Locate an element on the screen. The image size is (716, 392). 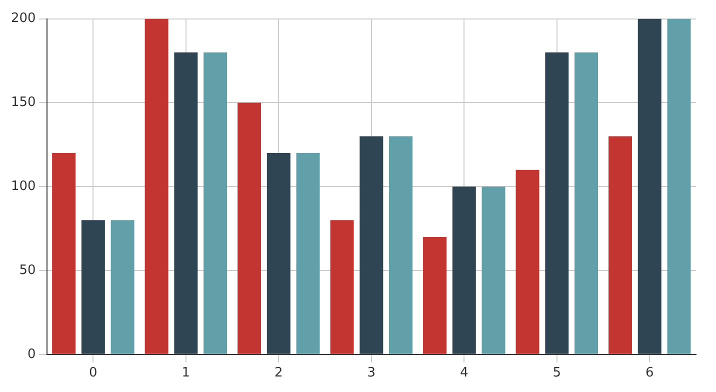
y-tick-label: 50 is located at coordinates (27, 270).